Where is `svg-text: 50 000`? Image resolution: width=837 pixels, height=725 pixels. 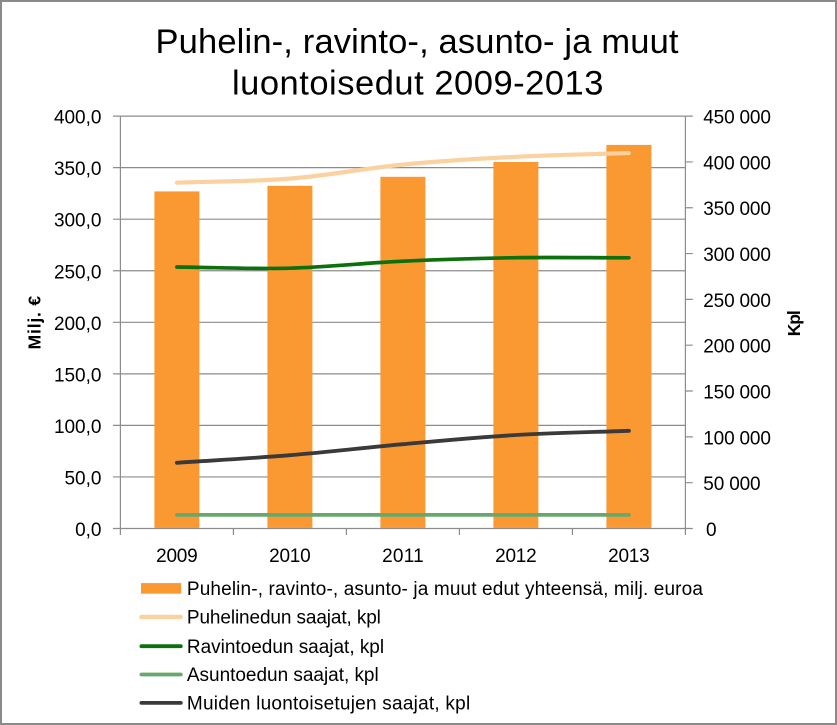 svg-text: 50 000 is located at coordinates (731, 484).